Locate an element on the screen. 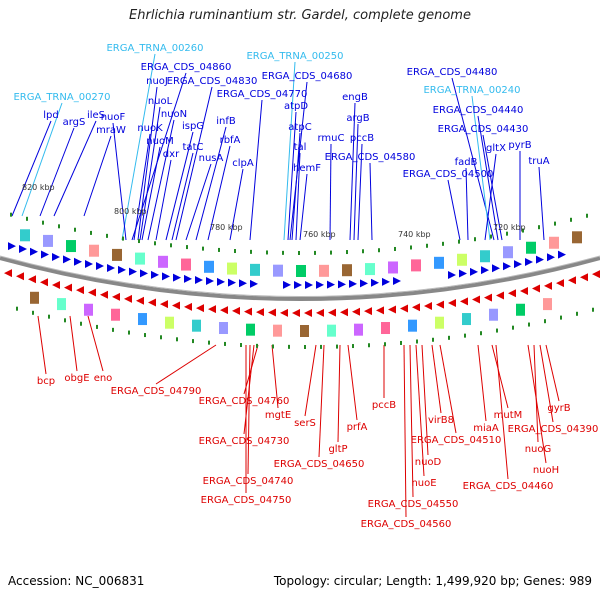  gene-label: ERGA_TRNA_00240 is located at coordinates (471, 90).